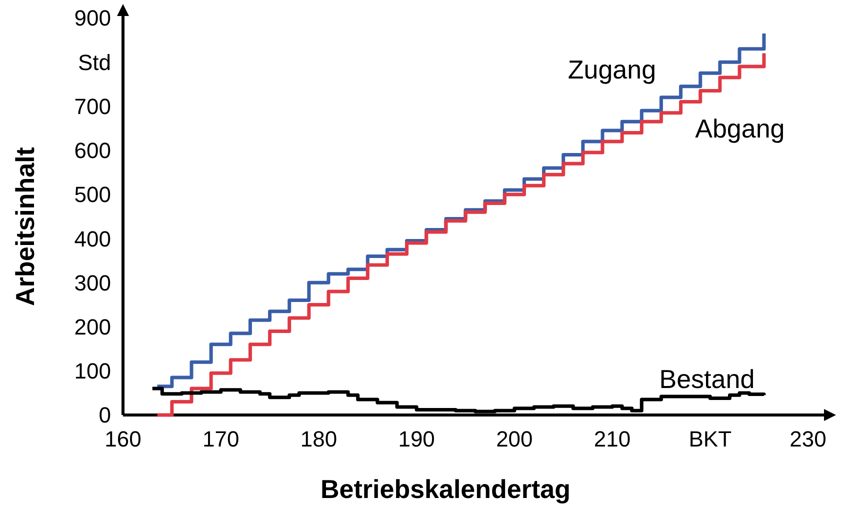  Describe the element at coordinates (612, 69) in the screenshot. I see `series-label: Zugang` at that location.